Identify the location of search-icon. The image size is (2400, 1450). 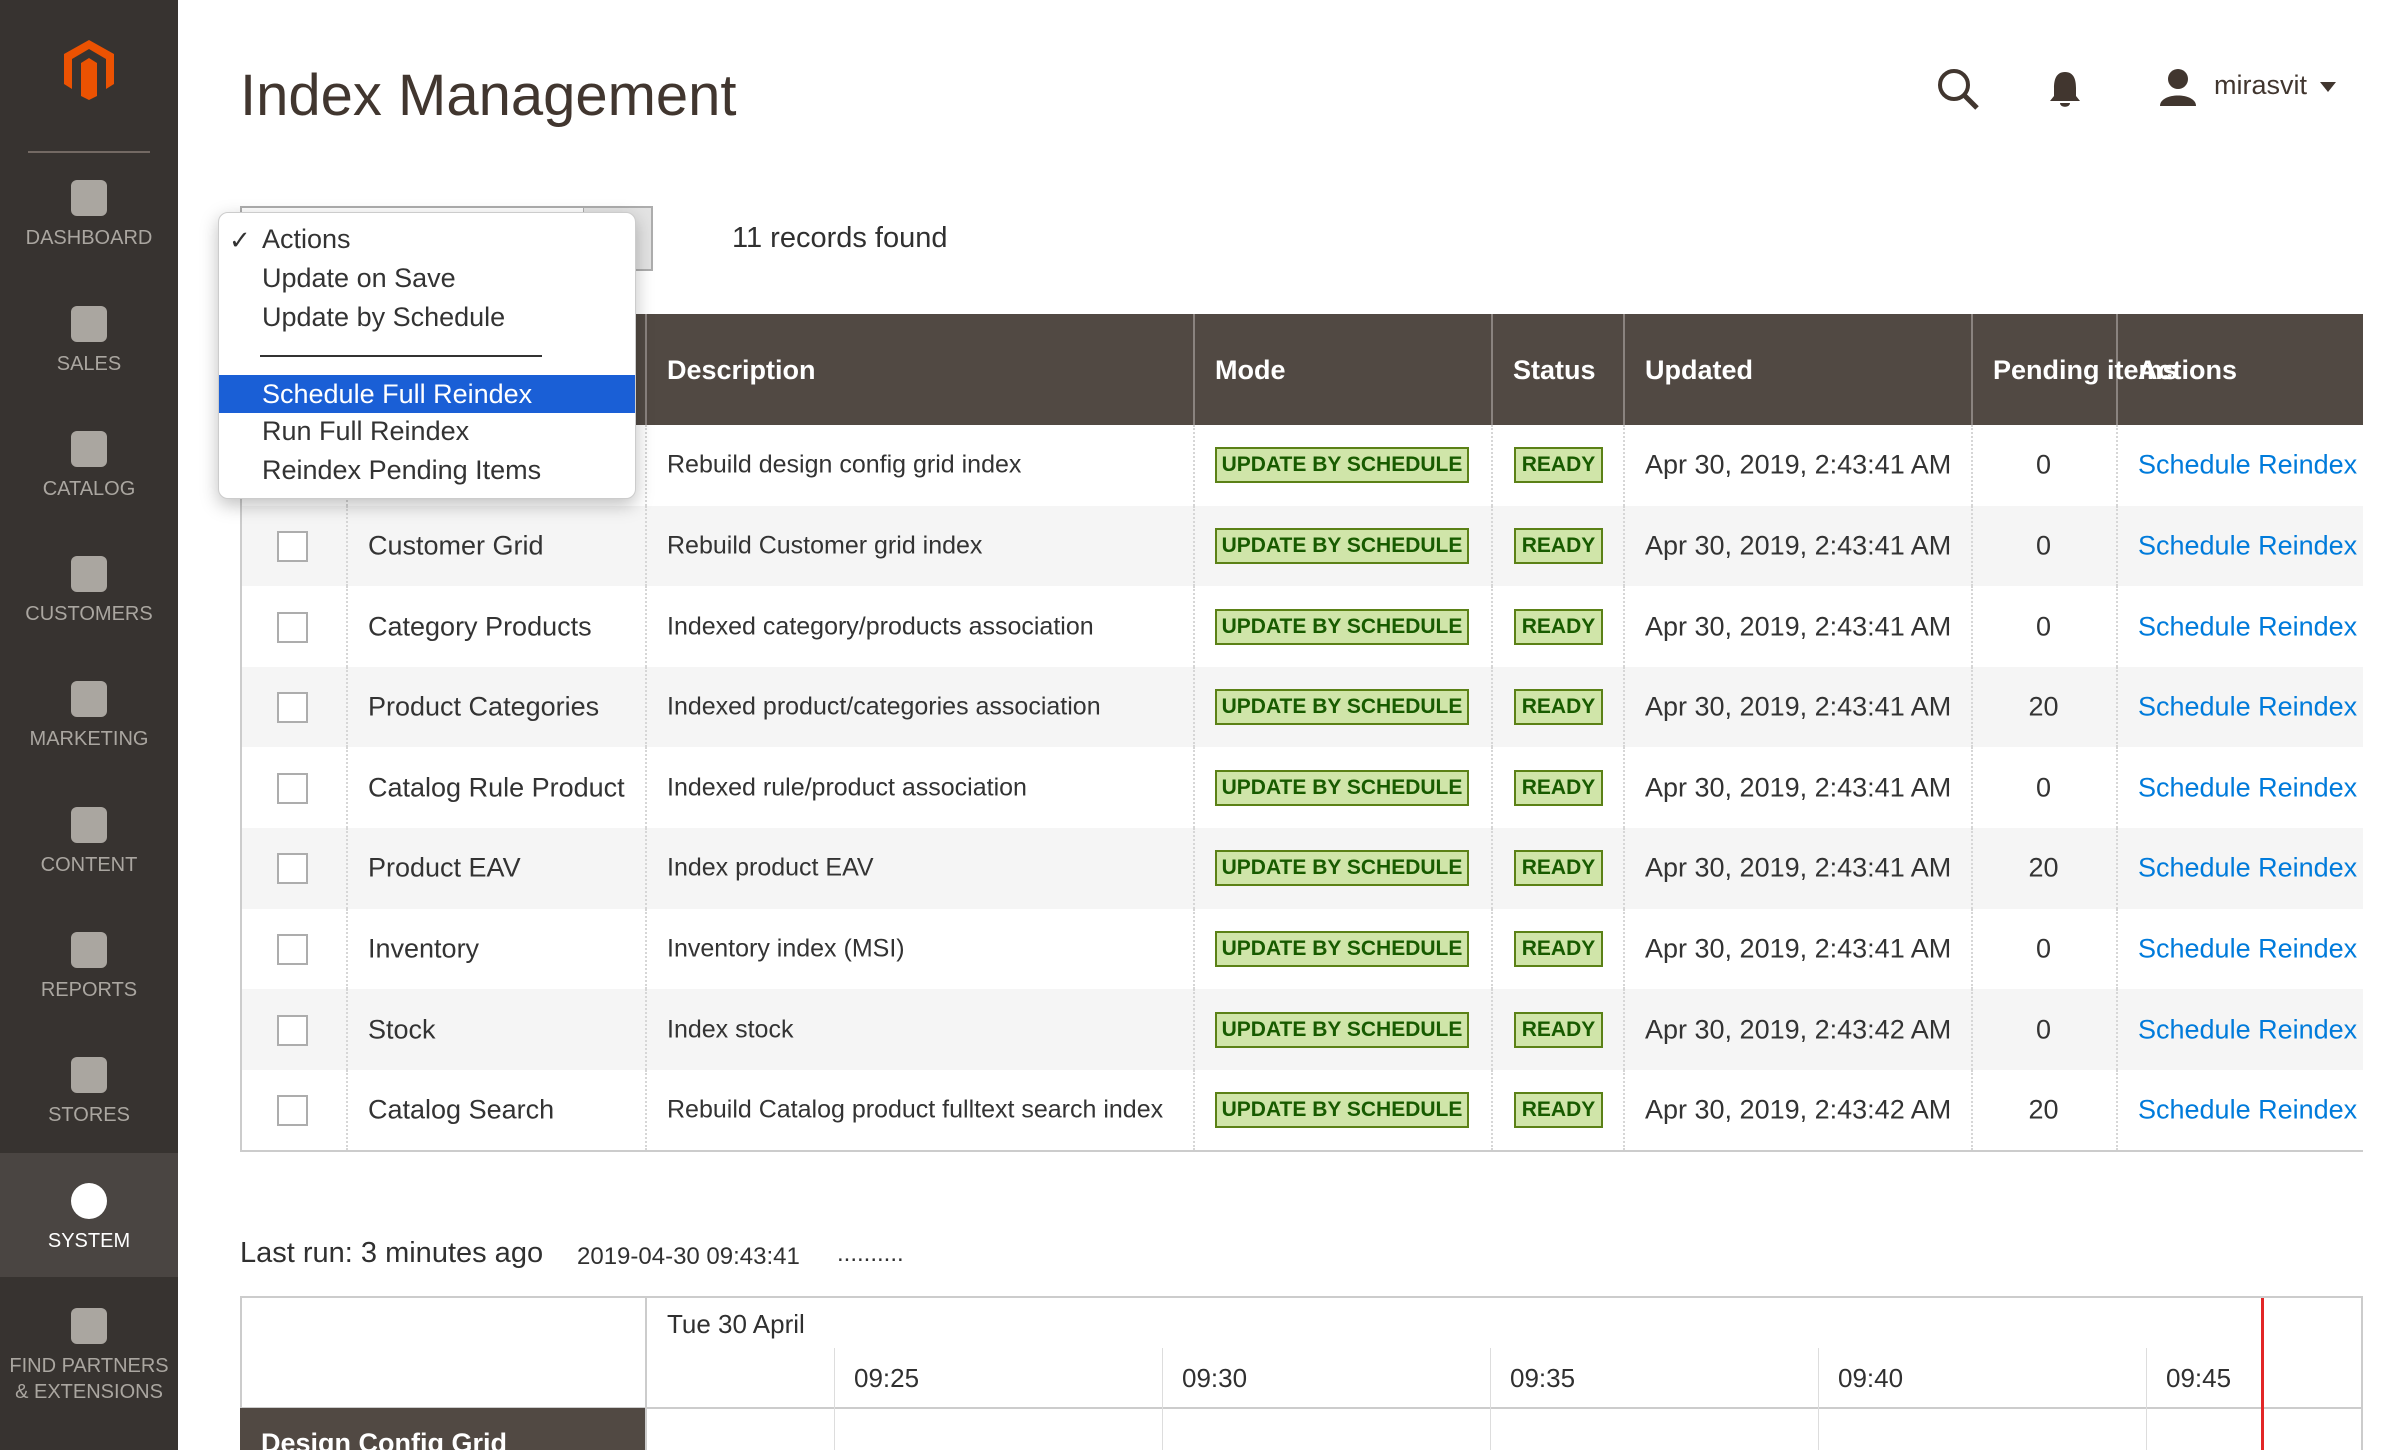
(1958, 89).